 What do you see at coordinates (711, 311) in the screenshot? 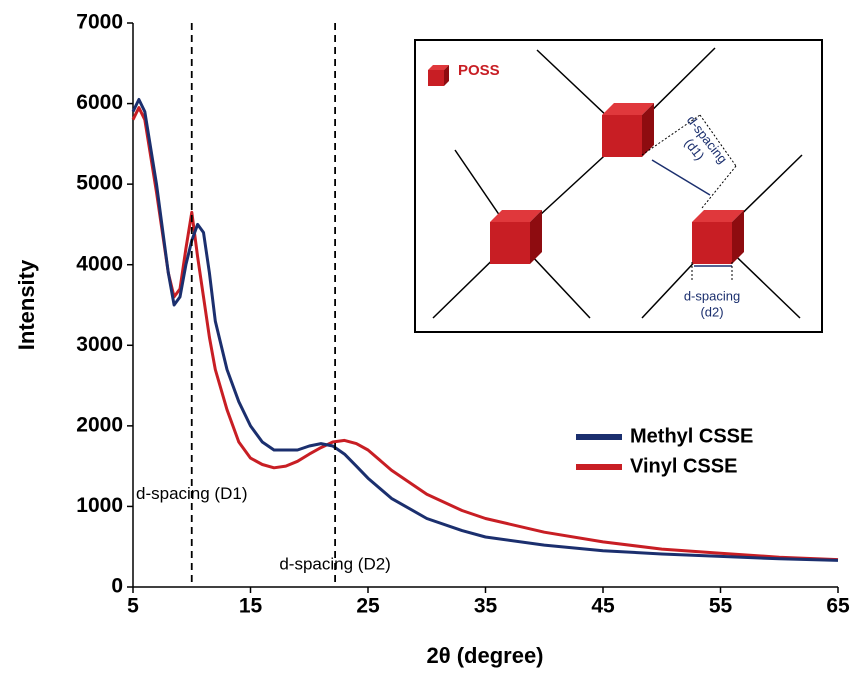
I see `inset-d2-label: (d2)` at bounding box center [711, 311].